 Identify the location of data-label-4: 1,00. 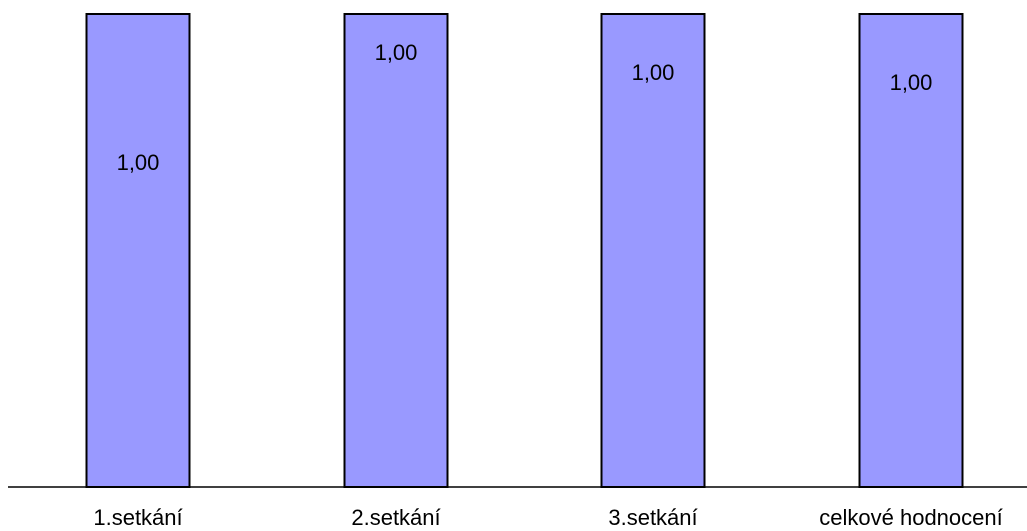
(911, 82).